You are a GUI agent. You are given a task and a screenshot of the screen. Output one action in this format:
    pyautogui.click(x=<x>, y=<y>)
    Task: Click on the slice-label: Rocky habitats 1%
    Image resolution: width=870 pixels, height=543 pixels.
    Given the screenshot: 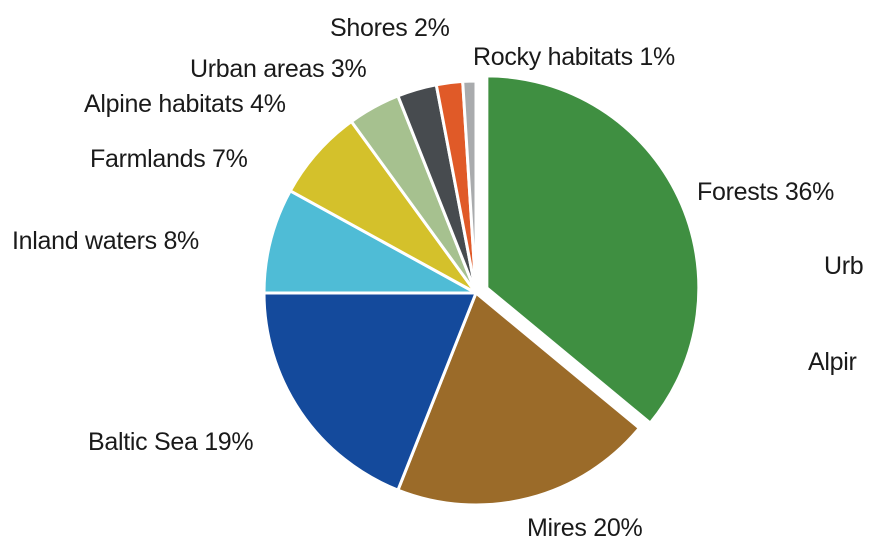 What is the action you would take?
    pyautogui.click(x=574, y=57)
    